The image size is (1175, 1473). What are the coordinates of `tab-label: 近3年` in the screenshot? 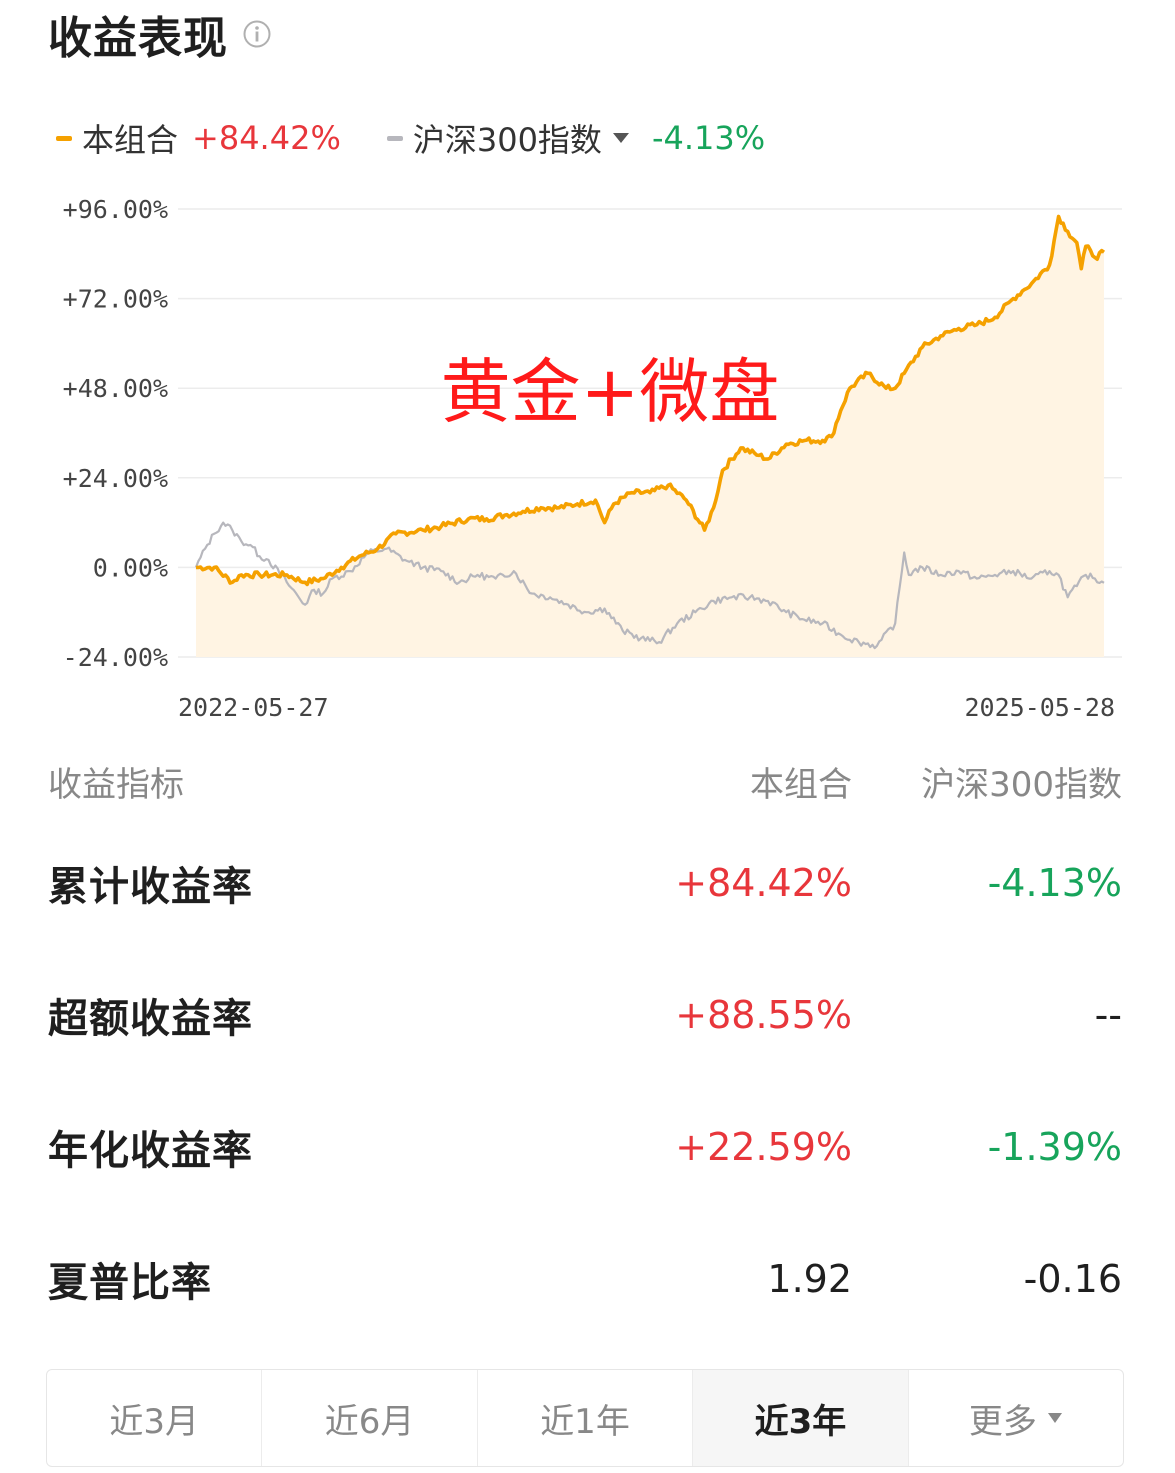 It's located at (800, 1421).